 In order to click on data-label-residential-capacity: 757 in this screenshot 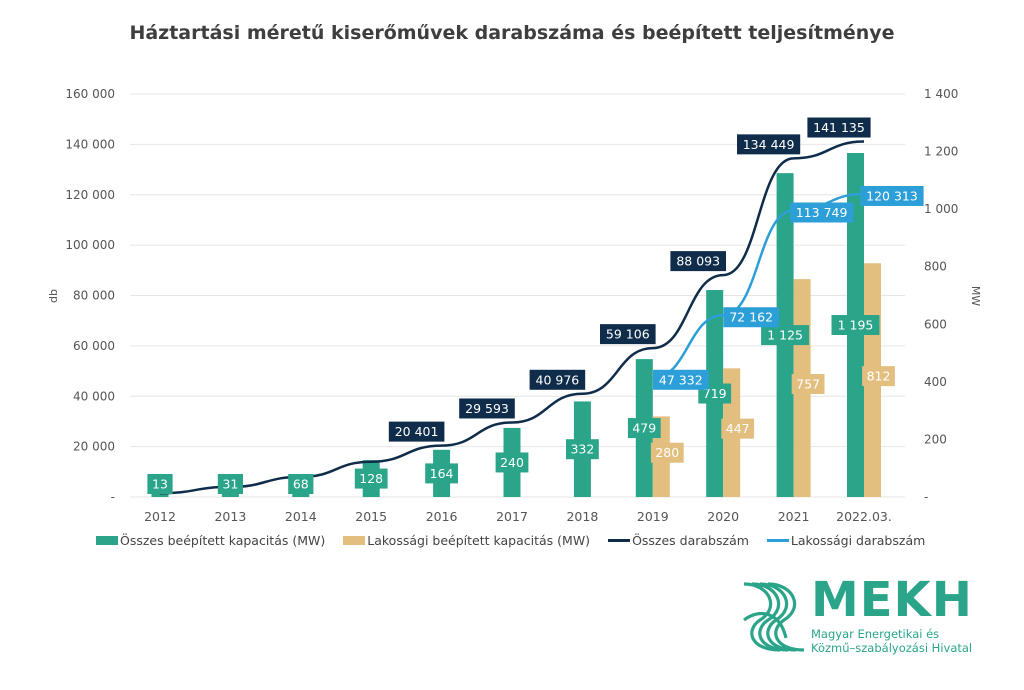, I will do `click(808, 384)`.